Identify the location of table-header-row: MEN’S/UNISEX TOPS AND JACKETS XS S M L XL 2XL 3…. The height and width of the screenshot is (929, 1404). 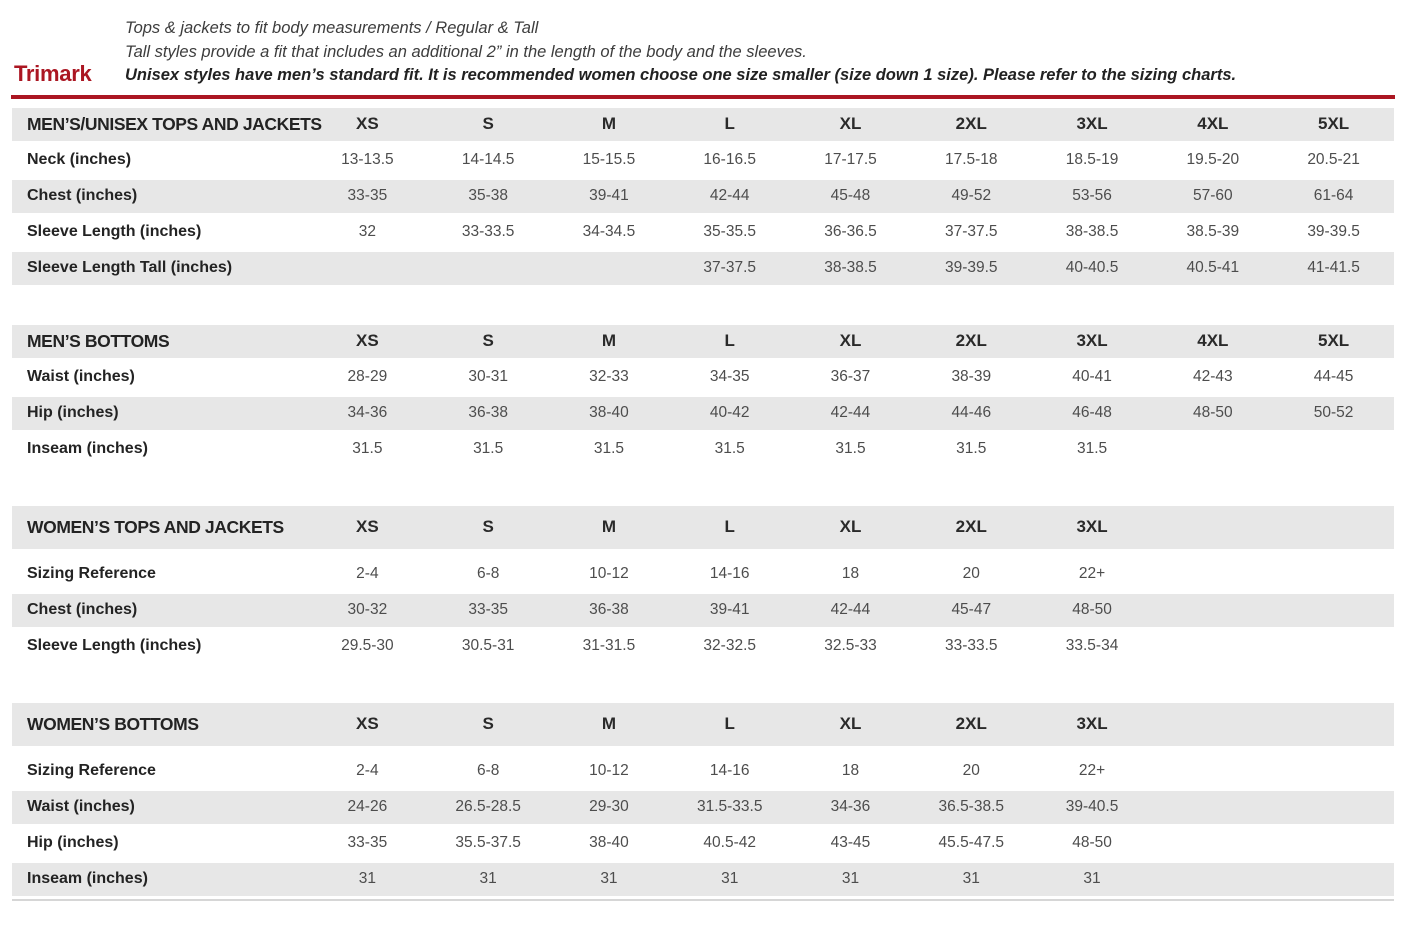
(703, 124).